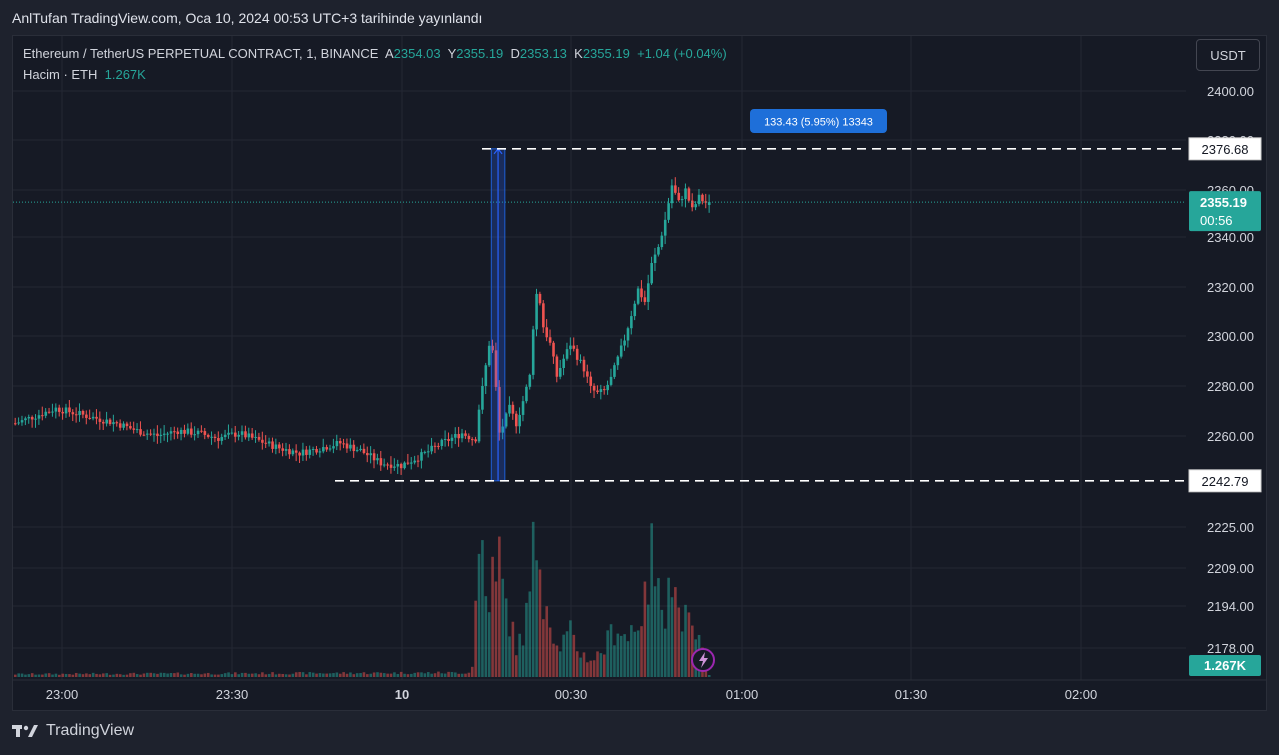  I want to click on time-tick-label: 10, so click(402, 694).